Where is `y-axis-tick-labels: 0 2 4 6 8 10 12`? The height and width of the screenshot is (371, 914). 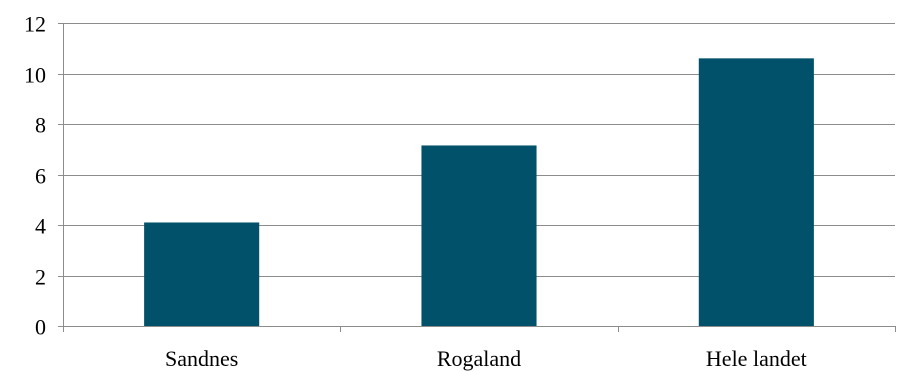
y-axis-tick-labels: 0 2 4 6 8 10 12 is located at coordinates (35, 176).